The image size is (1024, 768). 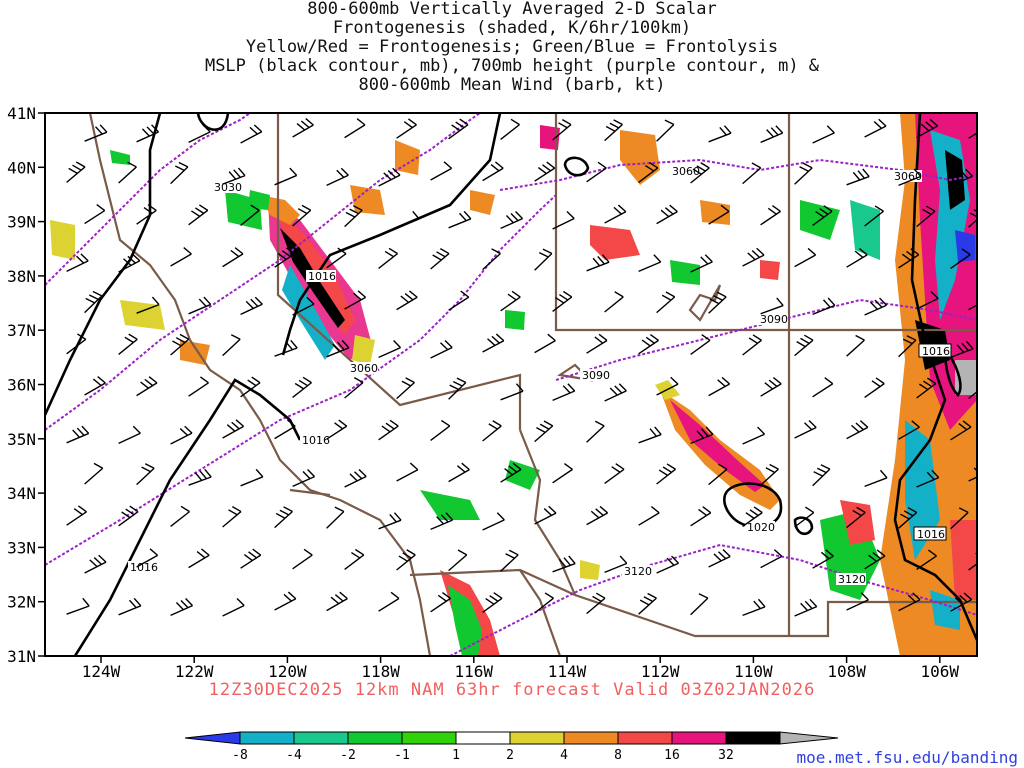 What do you see at coordinates (907, 757) in the screenshot?
I see `source-credit: moe.met.fsu.edu/banding` at bounding box center [907, 757].